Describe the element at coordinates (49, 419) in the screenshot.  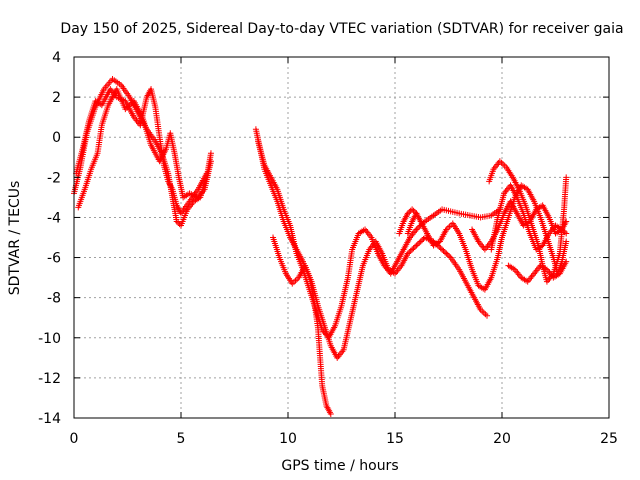
I see `y-tick-label: -14` at that location.